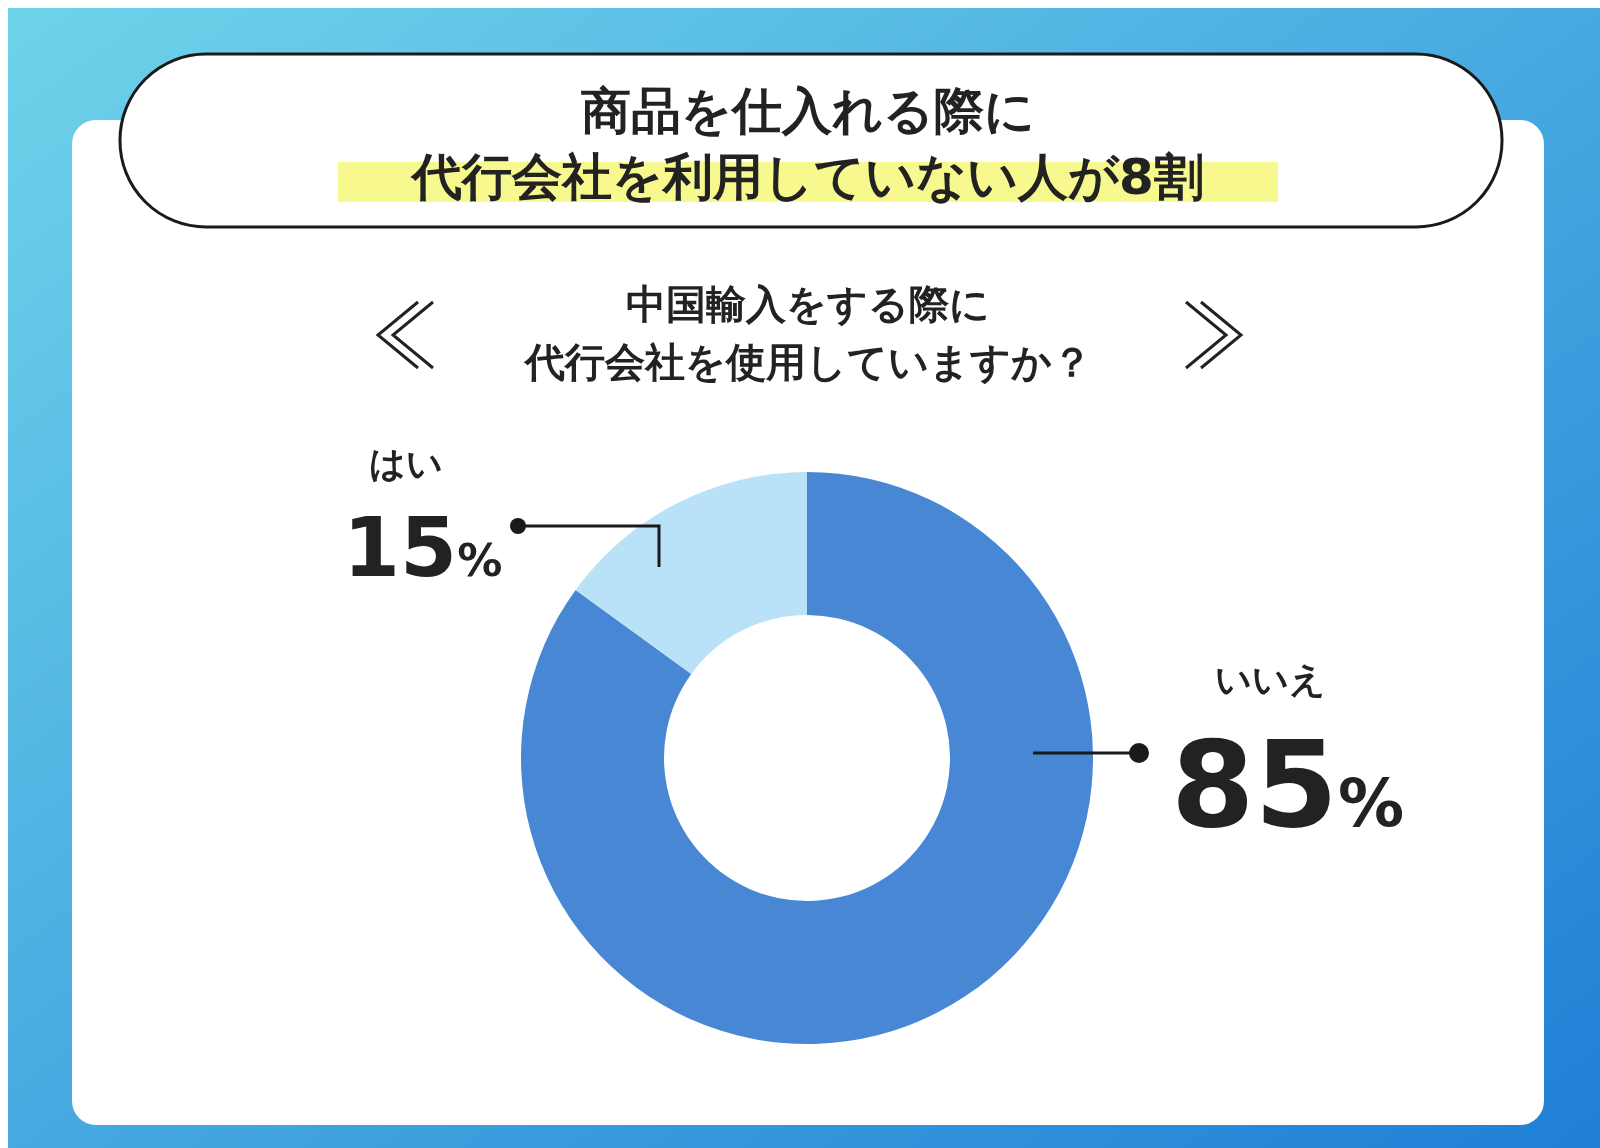  Describe the element at coordinates (807, 144) in the screenshot. I see `chart-title: 商品を仕入れる際に代行会社を利用していない人が8割` at that location.